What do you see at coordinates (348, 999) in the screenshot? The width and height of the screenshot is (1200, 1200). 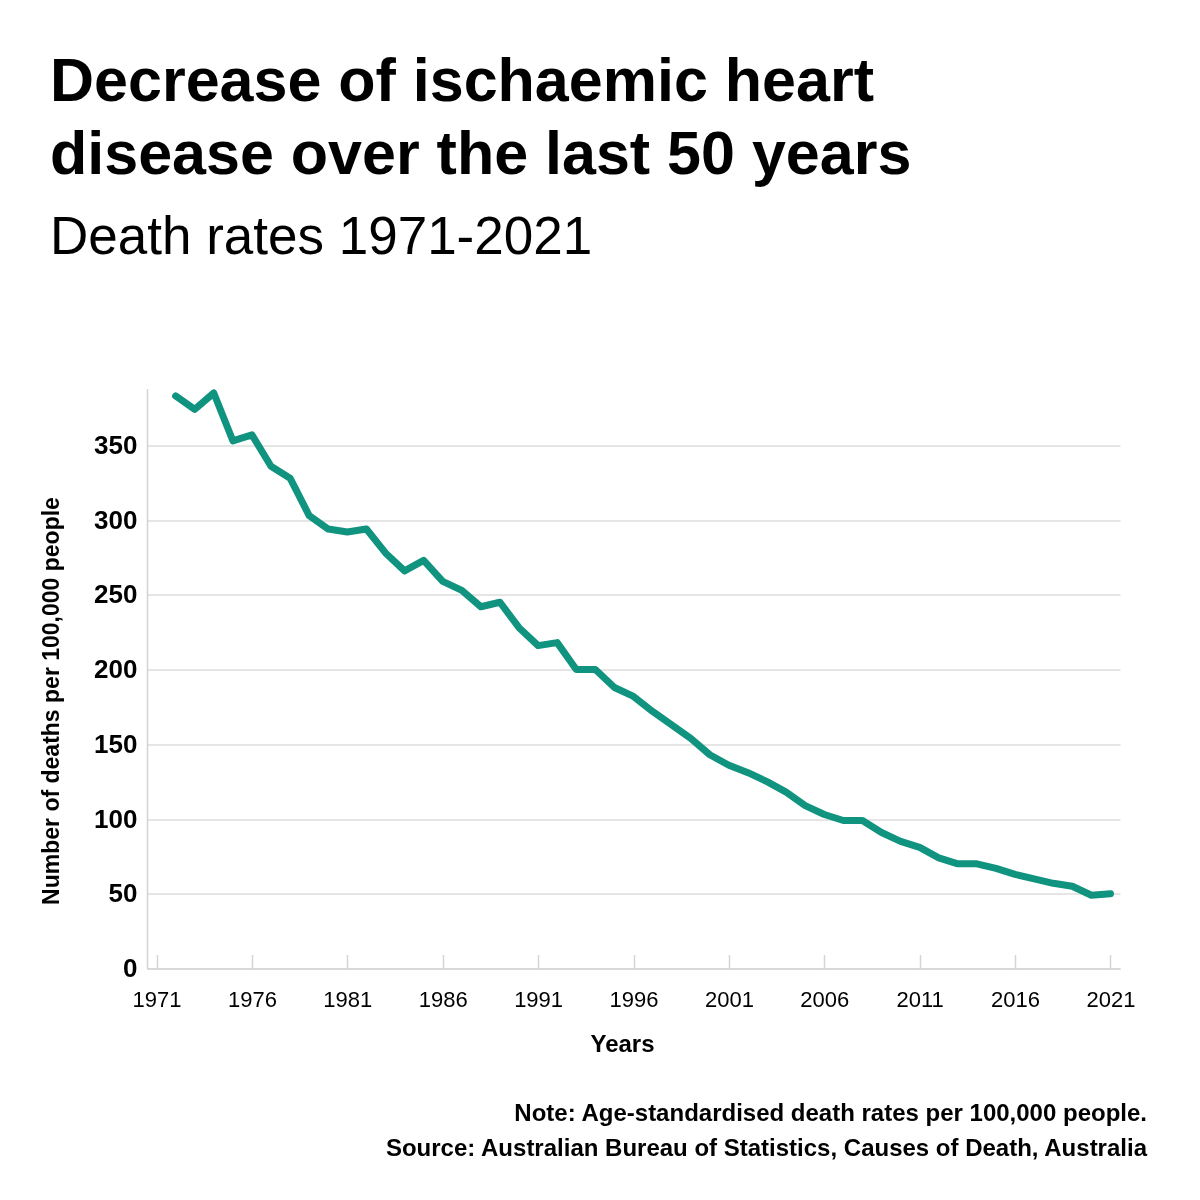 I see `x-tick-label: 1981` at bounding box center [348, 999].